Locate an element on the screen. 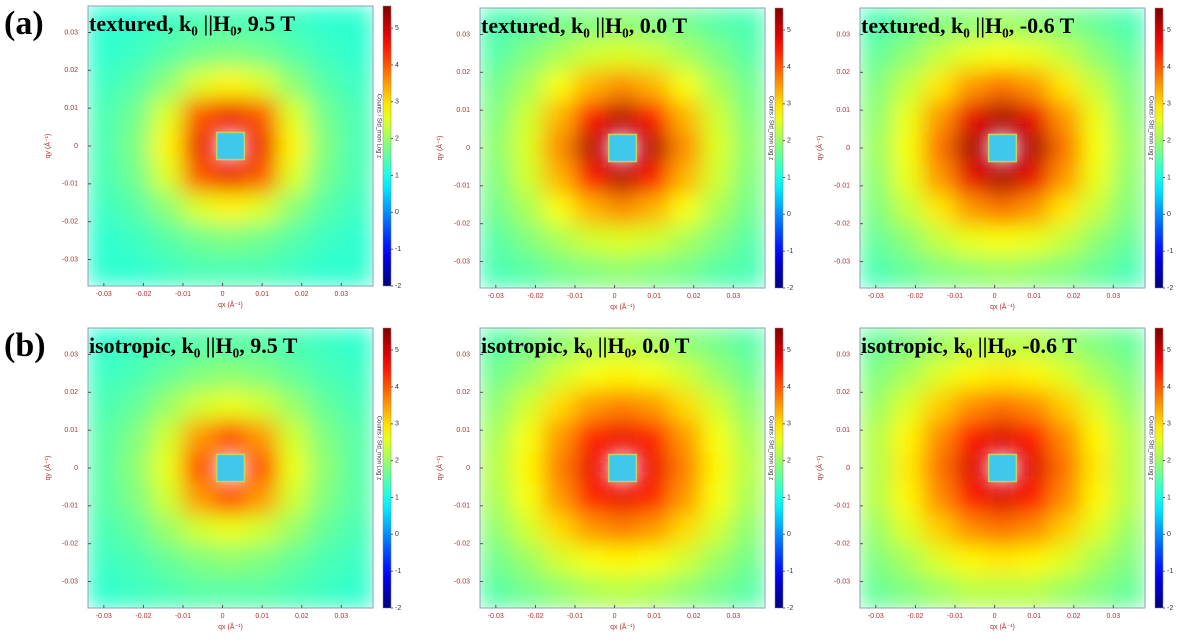 The image size is (1182, 641). x-axis-label: qx (Å⁻¹) is located at coordinates (1002, 306).